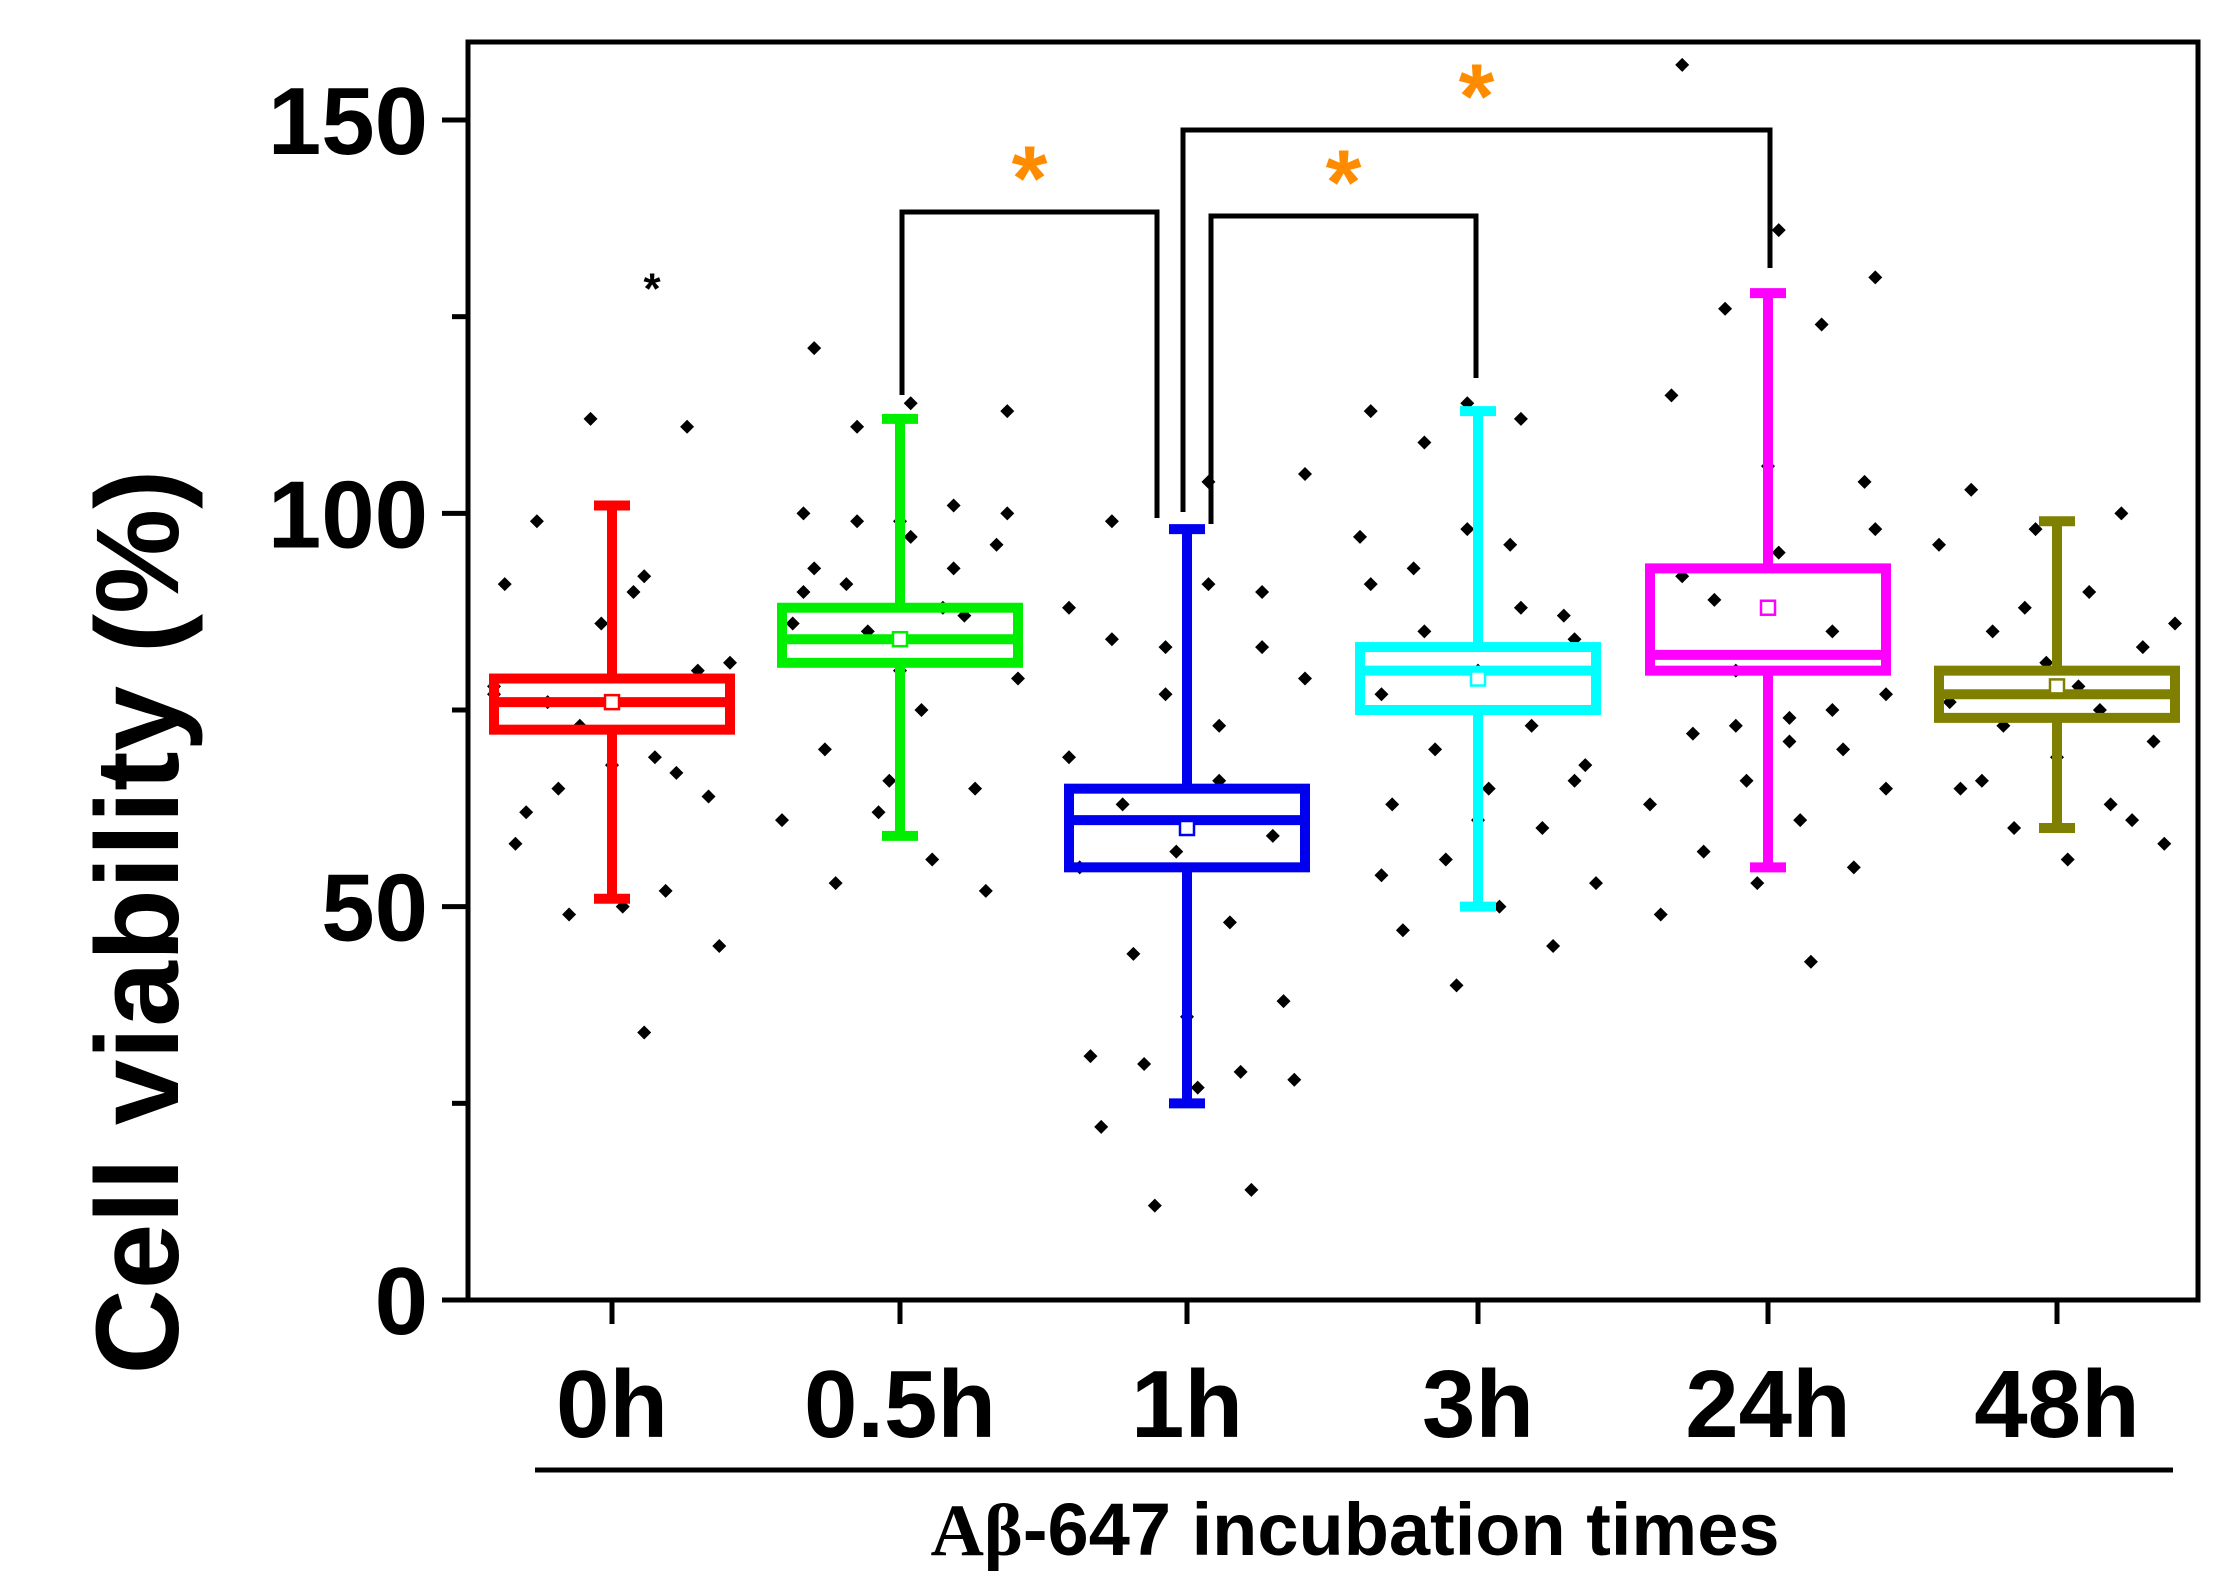  I want to click on significance-star: *, so click(1344, 183).